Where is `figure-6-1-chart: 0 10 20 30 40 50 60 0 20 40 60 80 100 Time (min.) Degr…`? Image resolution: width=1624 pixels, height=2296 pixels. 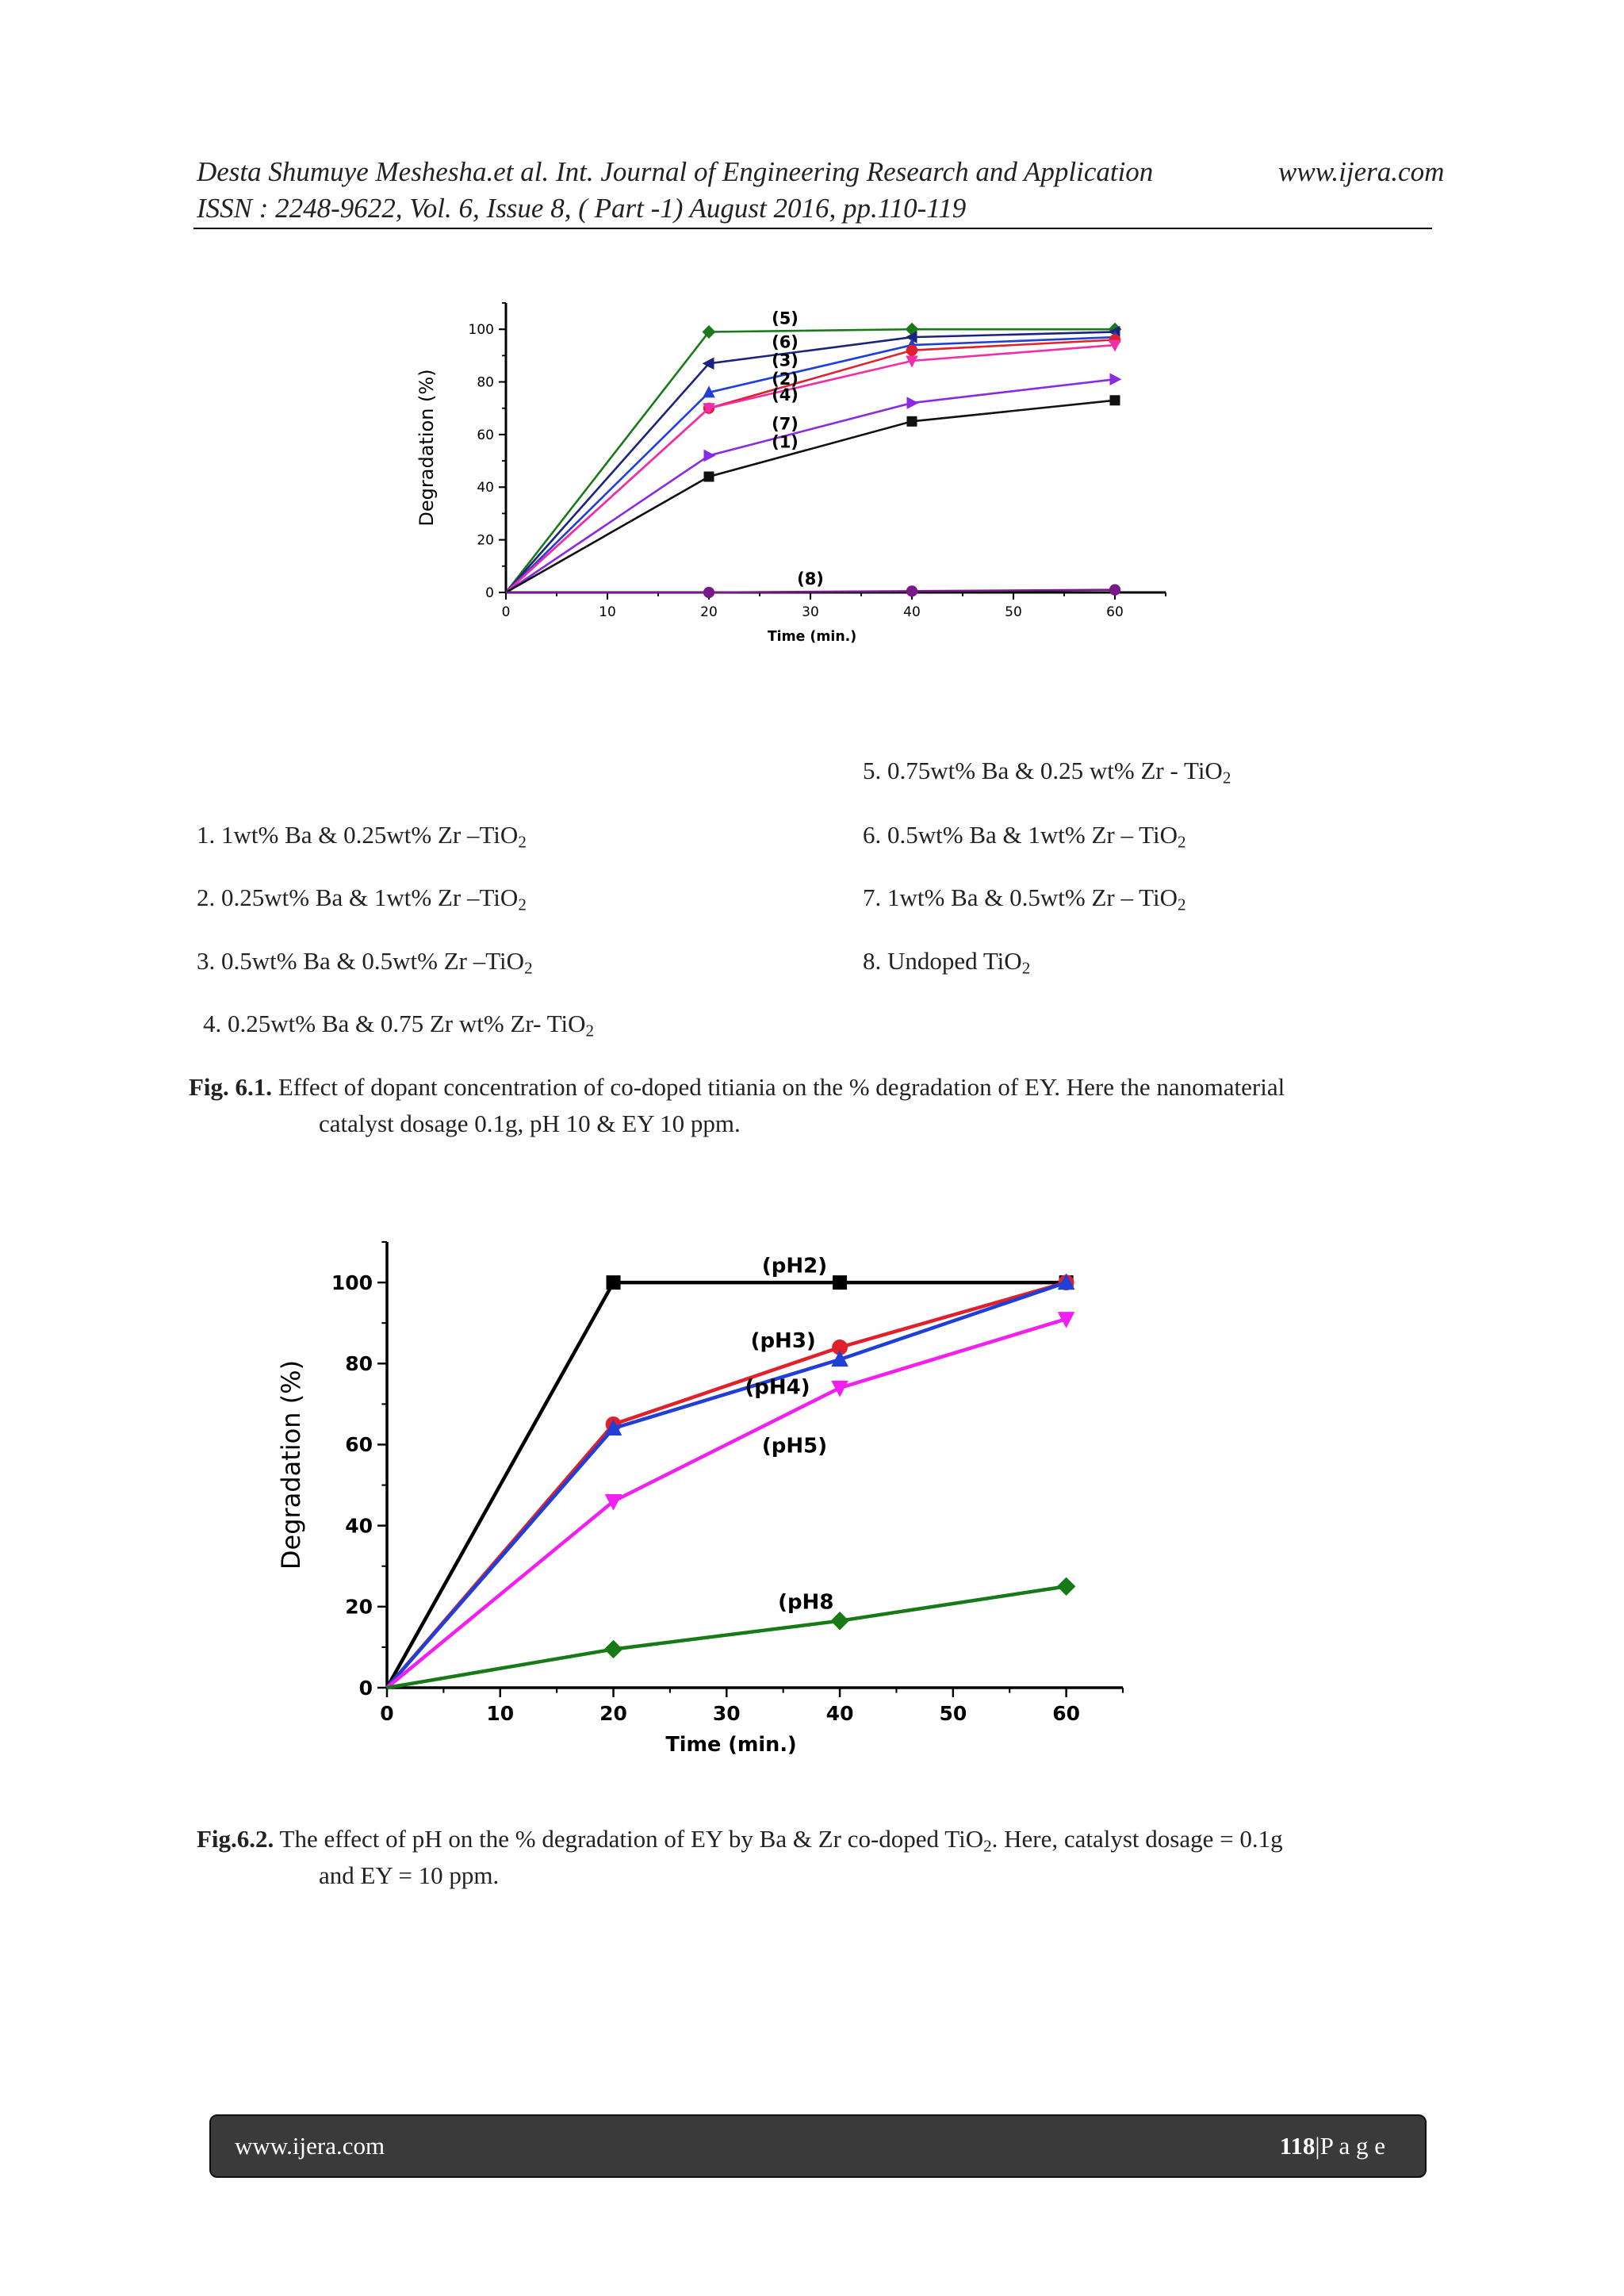 figure-6-1-chart: 0 10 20 30 40 50 60 0 20 40 60 80 100 Time (min.) Degr… is located at coordinates (791, 473).